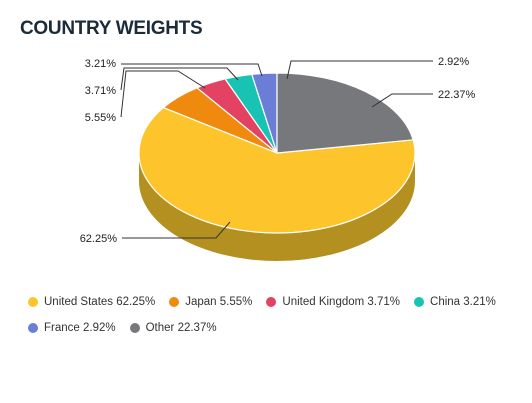 The image size is (532, 403). What do you see at coordinates (345, 113) in the screenshot?
I see `pie-slice-other` at bounding box center [345, 113].